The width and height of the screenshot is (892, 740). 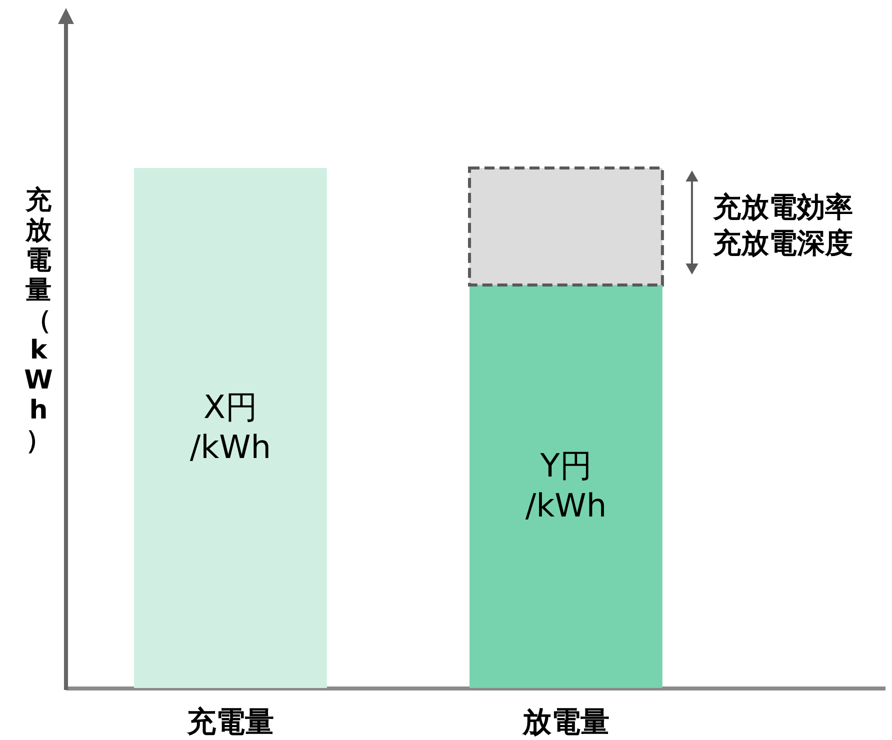 I want to click on annotation: 充放電効率充放電深度, so click(x=782, y=225).